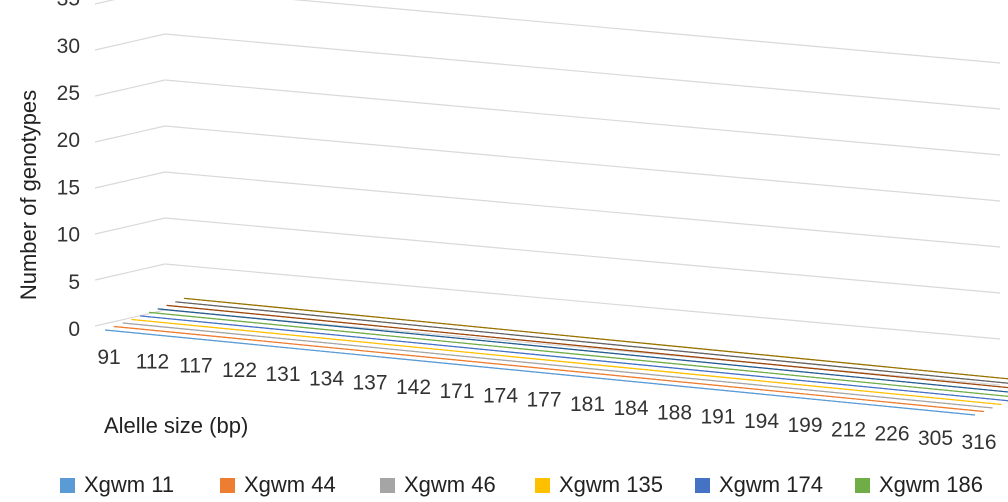 This screenshot has height=502, width=1008. I want to click on x-tick-label: 199, so click(804, 425).